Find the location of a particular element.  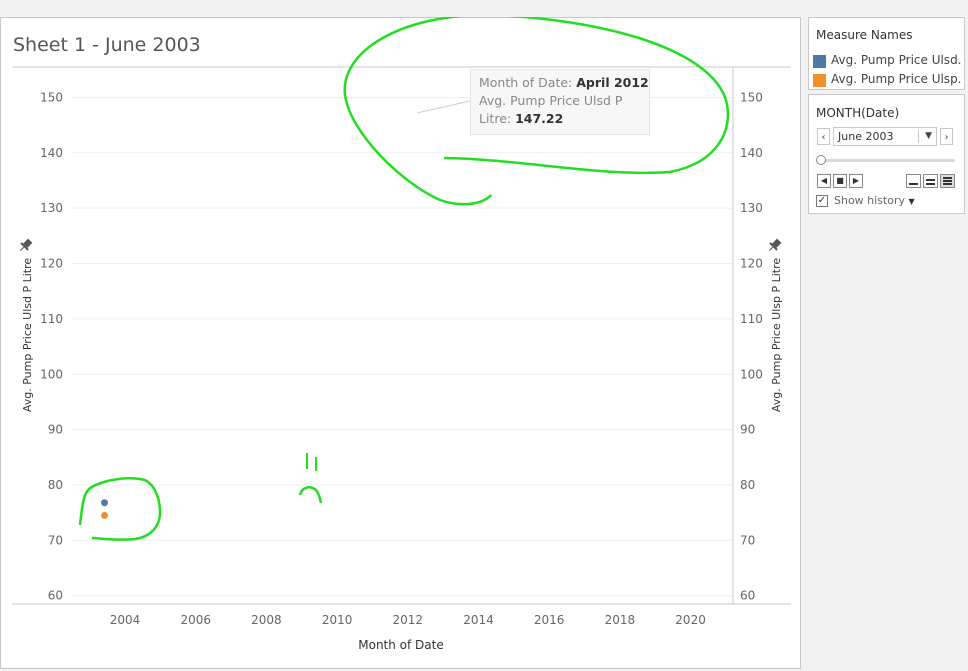

x-tick-label: 2014 is located at coordinates (478, 620).